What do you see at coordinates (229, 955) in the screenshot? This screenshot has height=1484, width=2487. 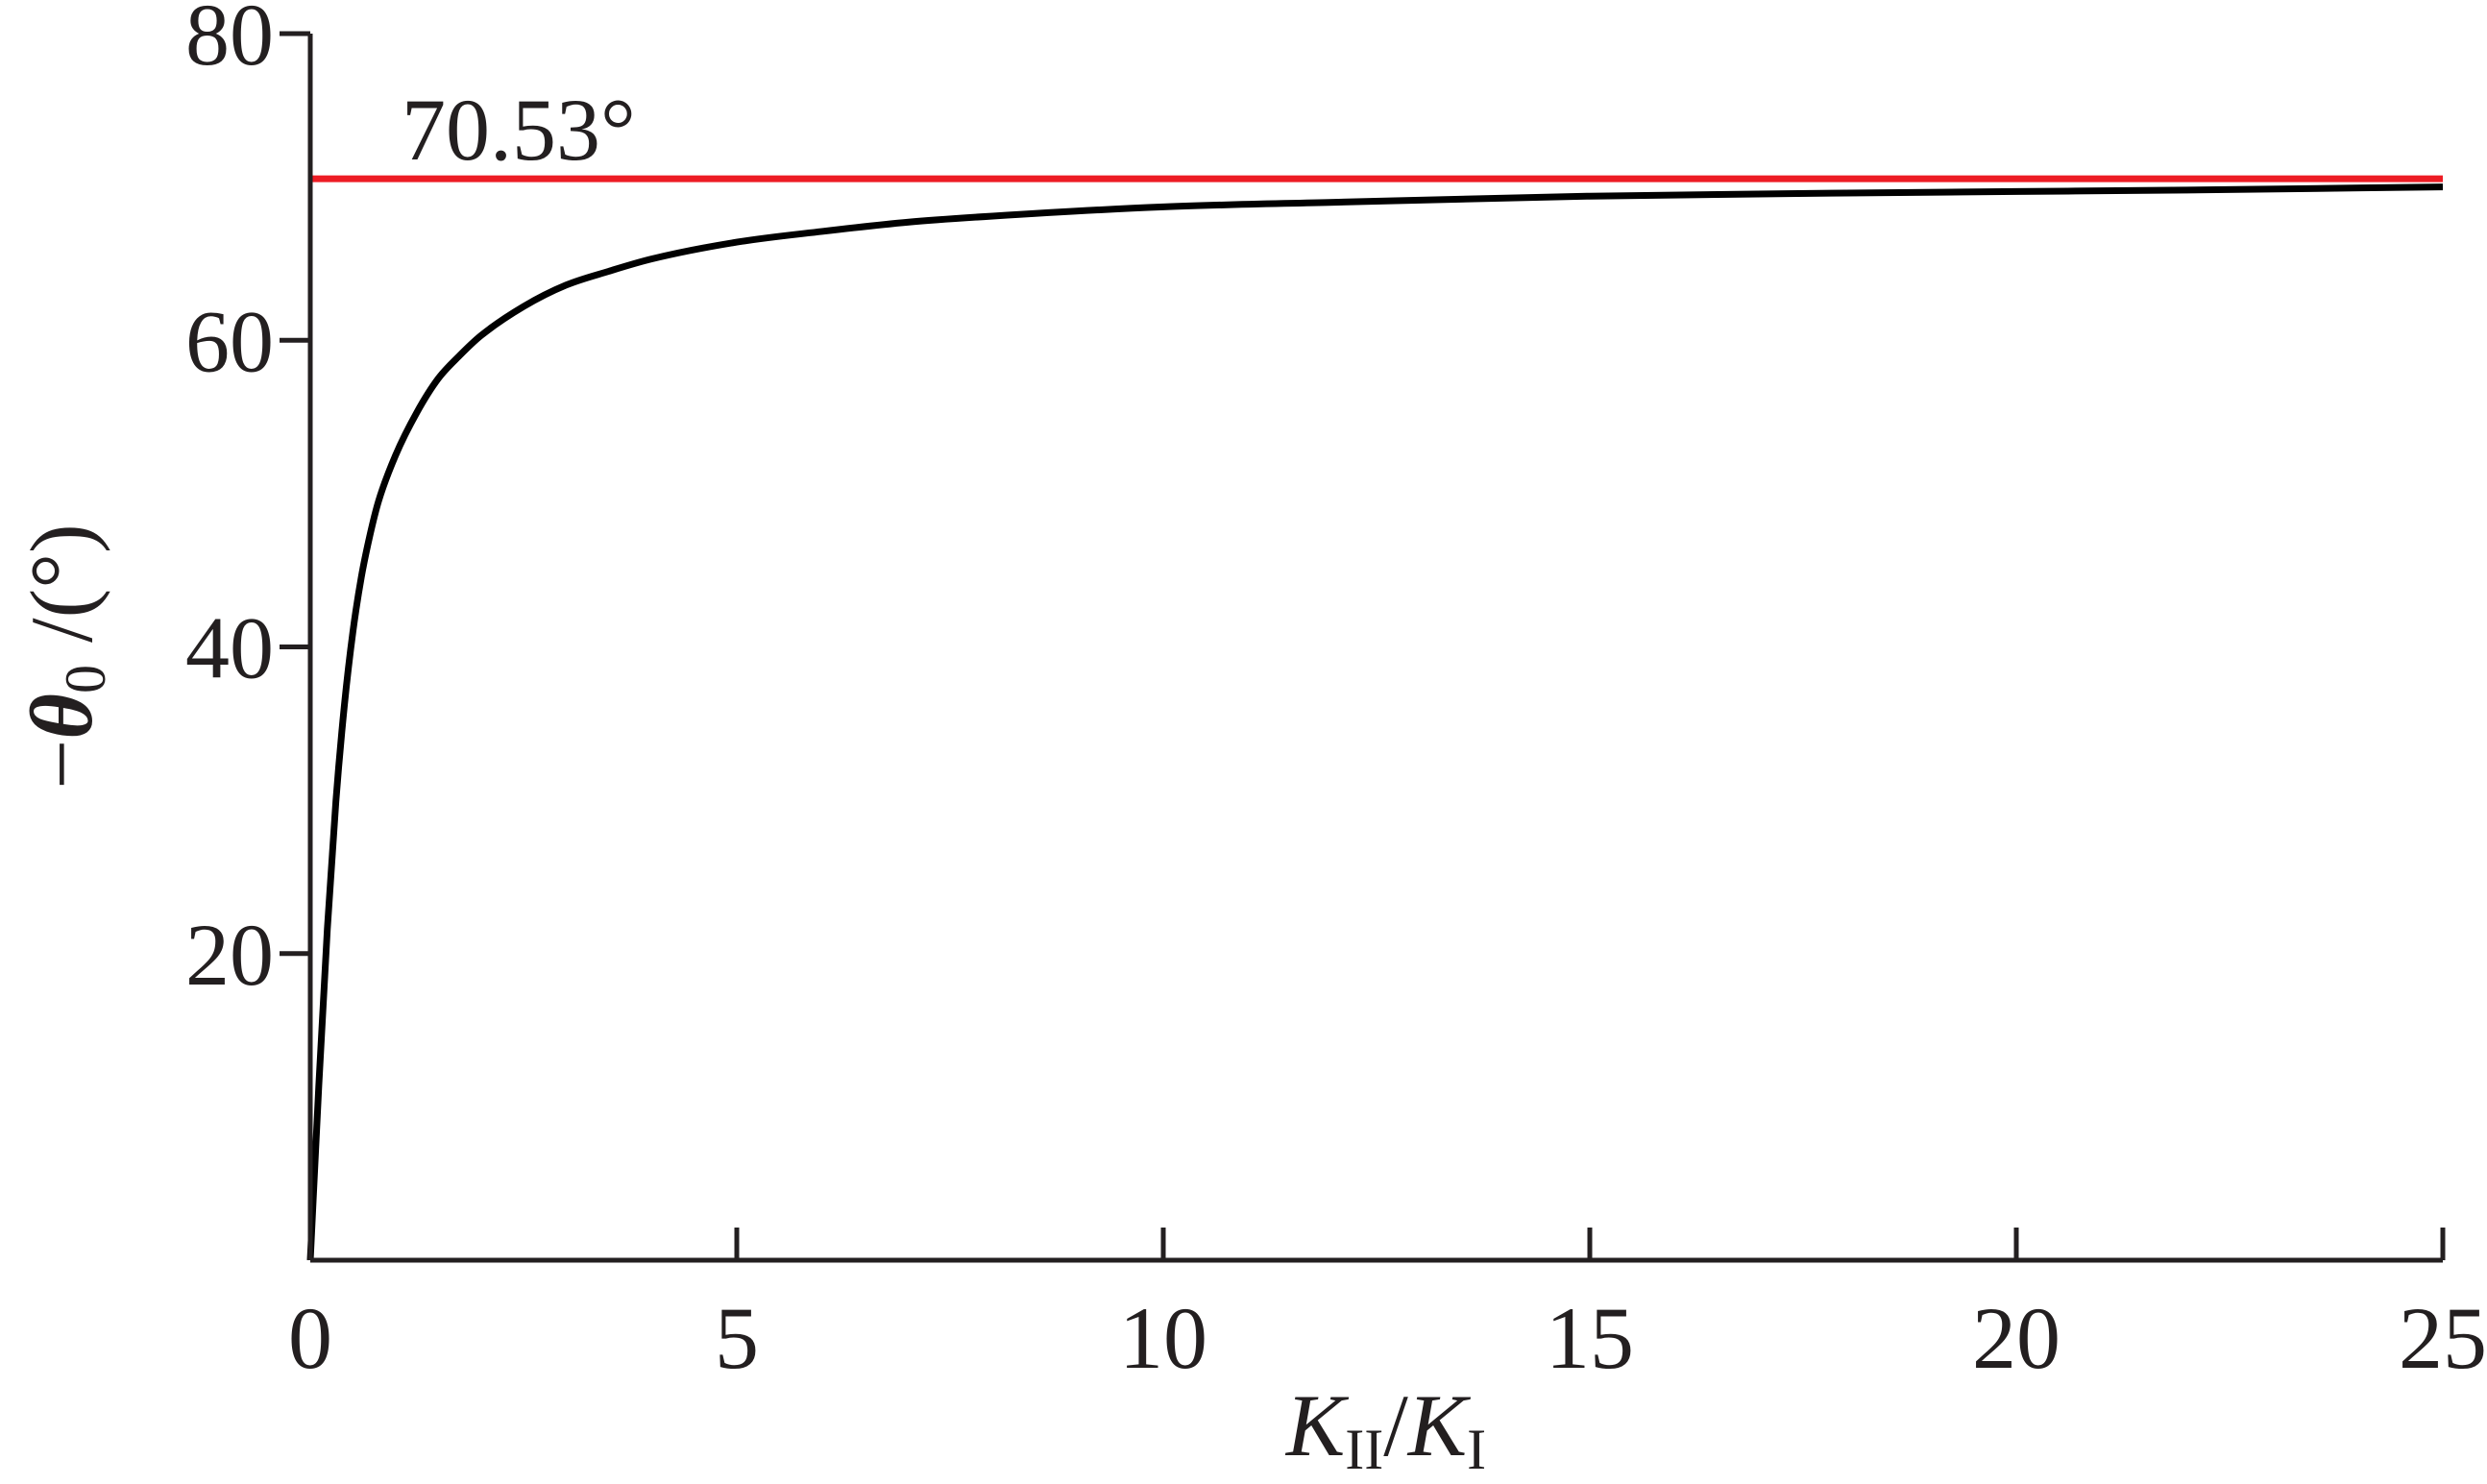 I see `y-tick-label: 20` at bounding box center [229, 955].